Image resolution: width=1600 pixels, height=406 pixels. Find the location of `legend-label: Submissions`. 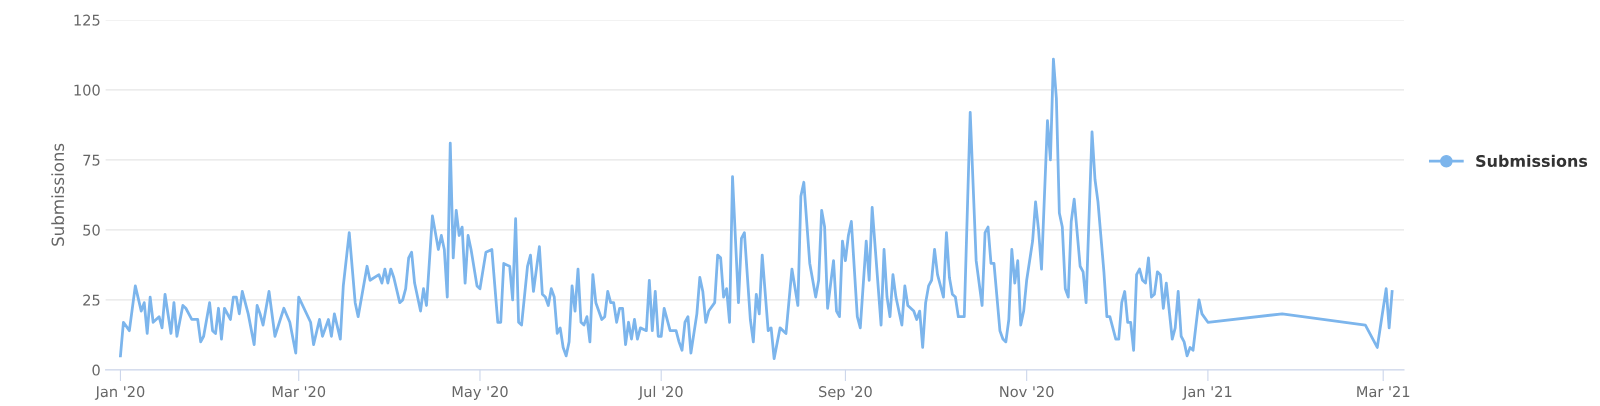

legend-label: Submissions is located at coordinates (1532, 161).